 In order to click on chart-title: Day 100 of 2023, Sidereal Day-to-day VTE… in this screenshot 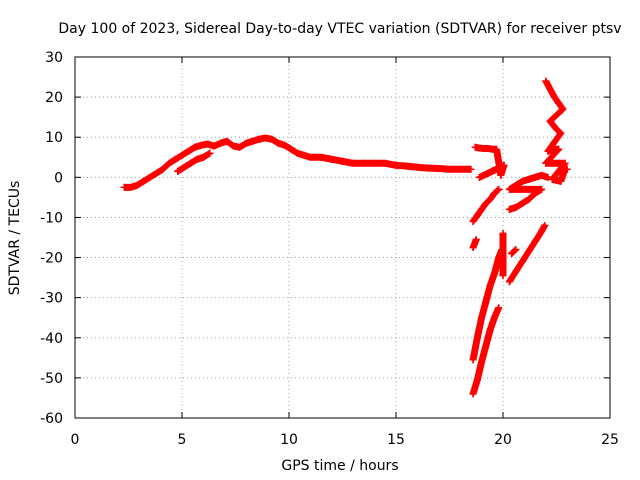, I will do `click(339, 29)`.